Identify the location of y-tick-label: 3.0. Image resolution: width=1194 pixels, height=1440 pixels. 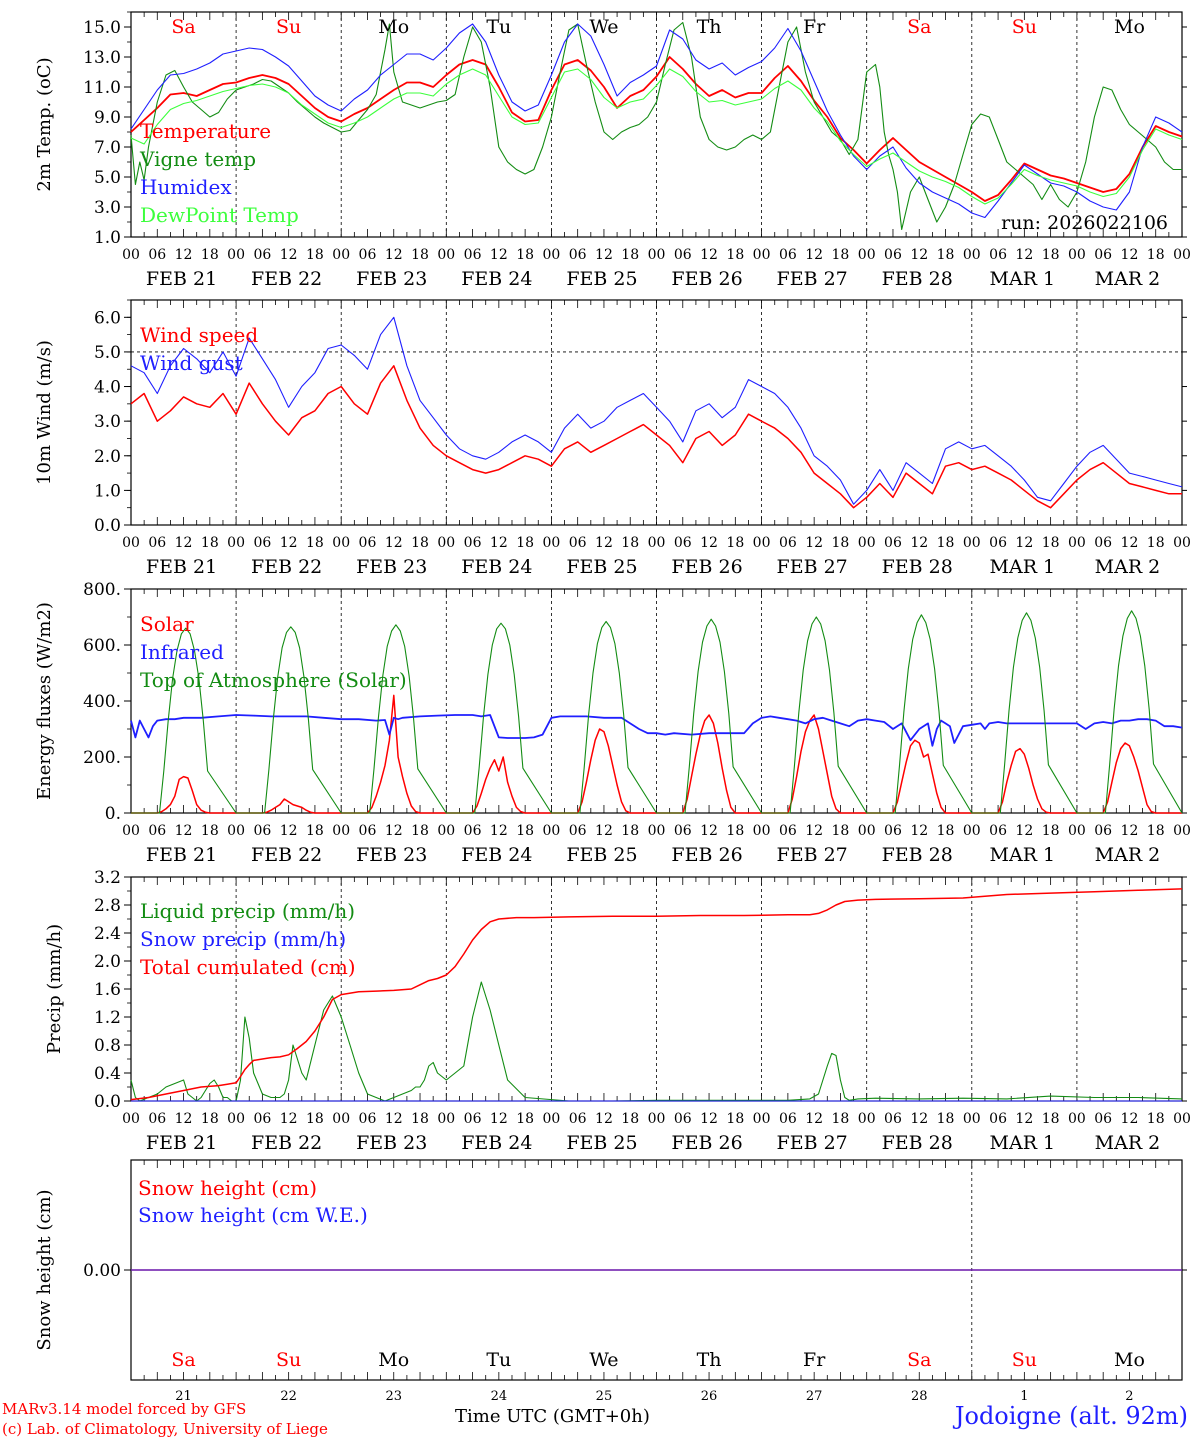
(107, 422).